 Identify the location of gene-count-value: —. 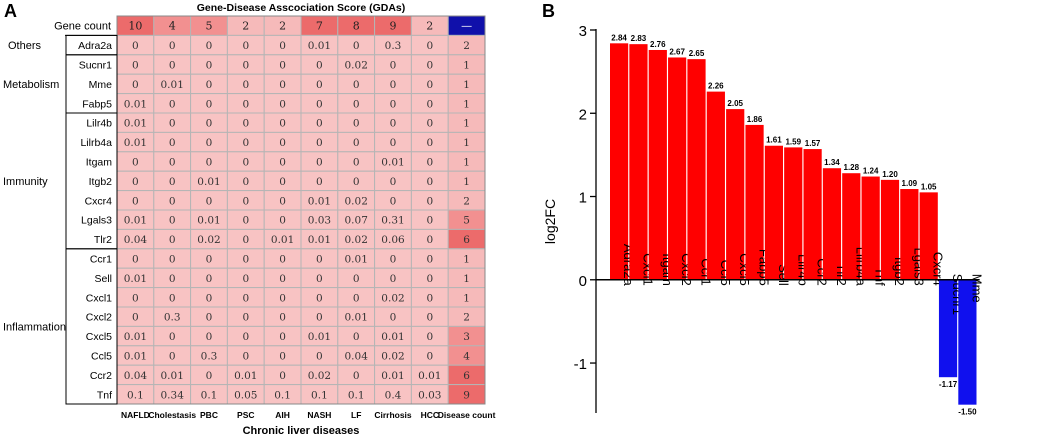
(466, 26).